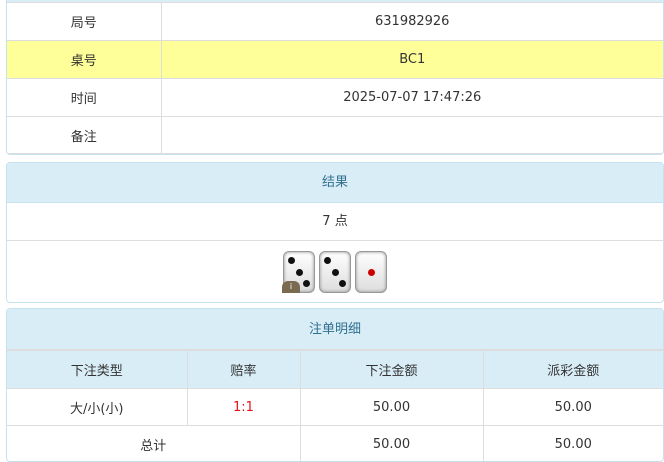 The width and height of the screenshot is (664, 462). What do you see at coordinates (335, 222) in the screenshot?
I see `result-points: 7 点` at bounding box center [335, 222].